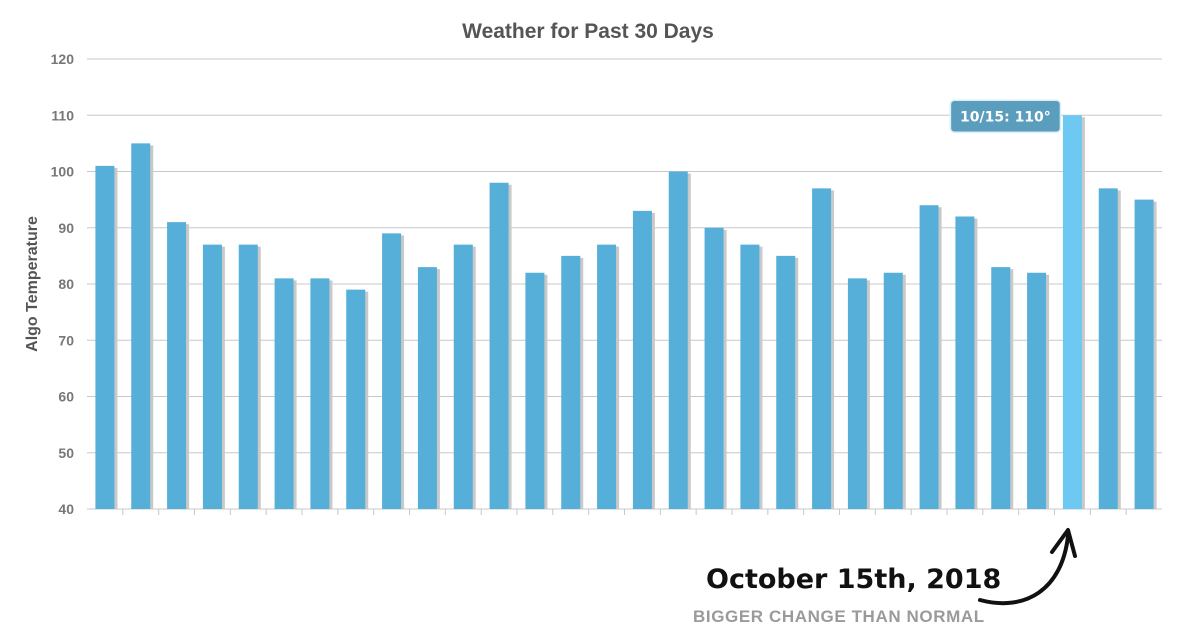  I want to click on y-tick-label: 50, so click(66, 453).